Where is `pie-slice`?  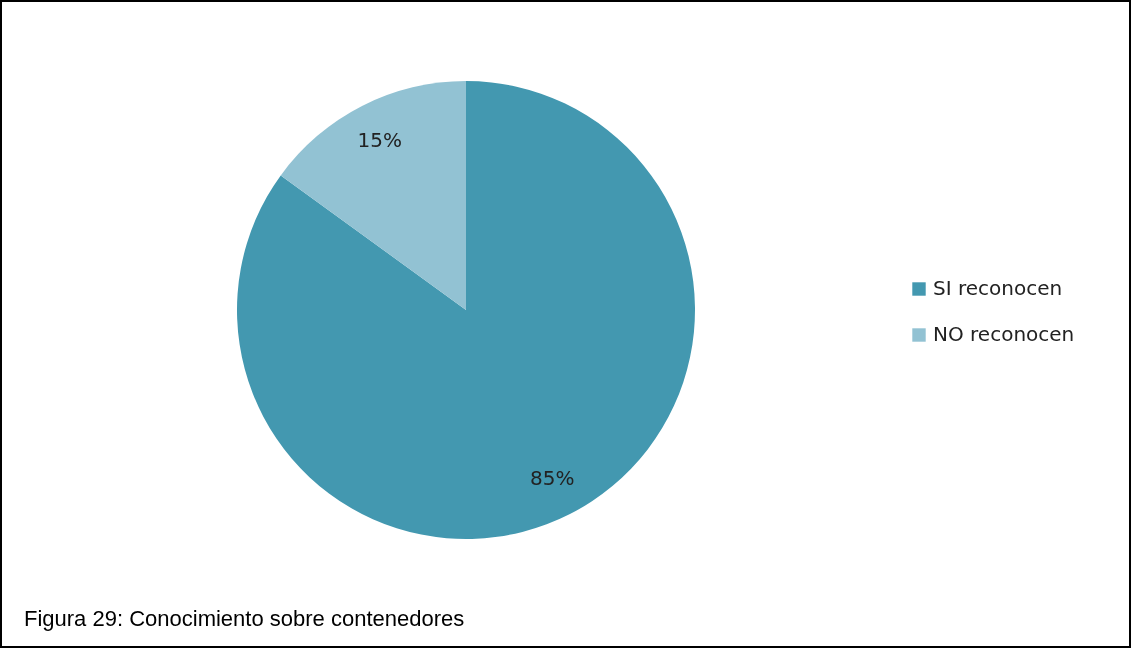
pie-slice is located at coordinates (373, 195).